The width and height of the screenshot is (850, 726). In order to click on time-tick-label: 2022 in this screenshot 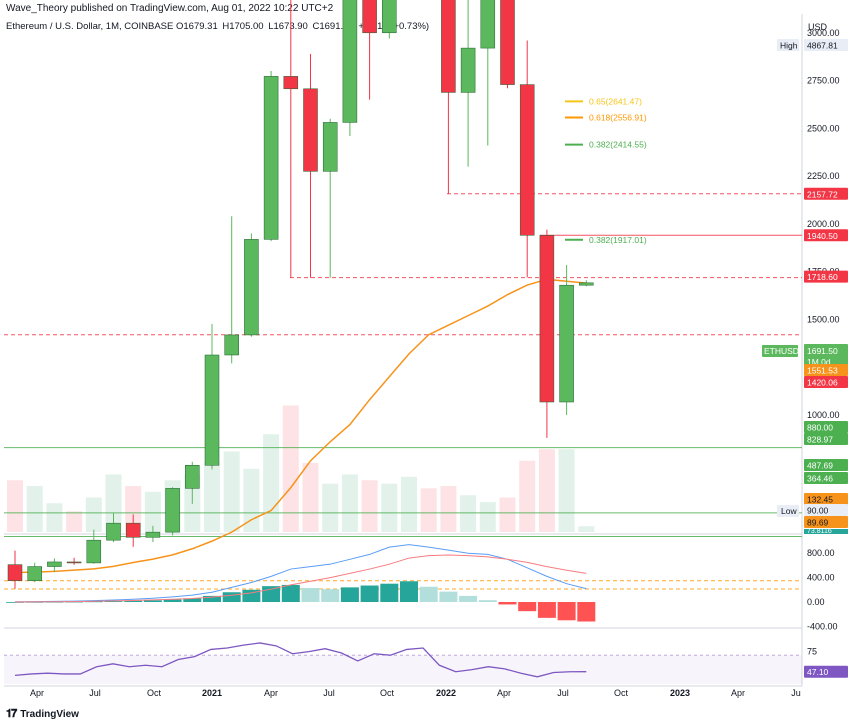, I will do `click(446, 693)`.